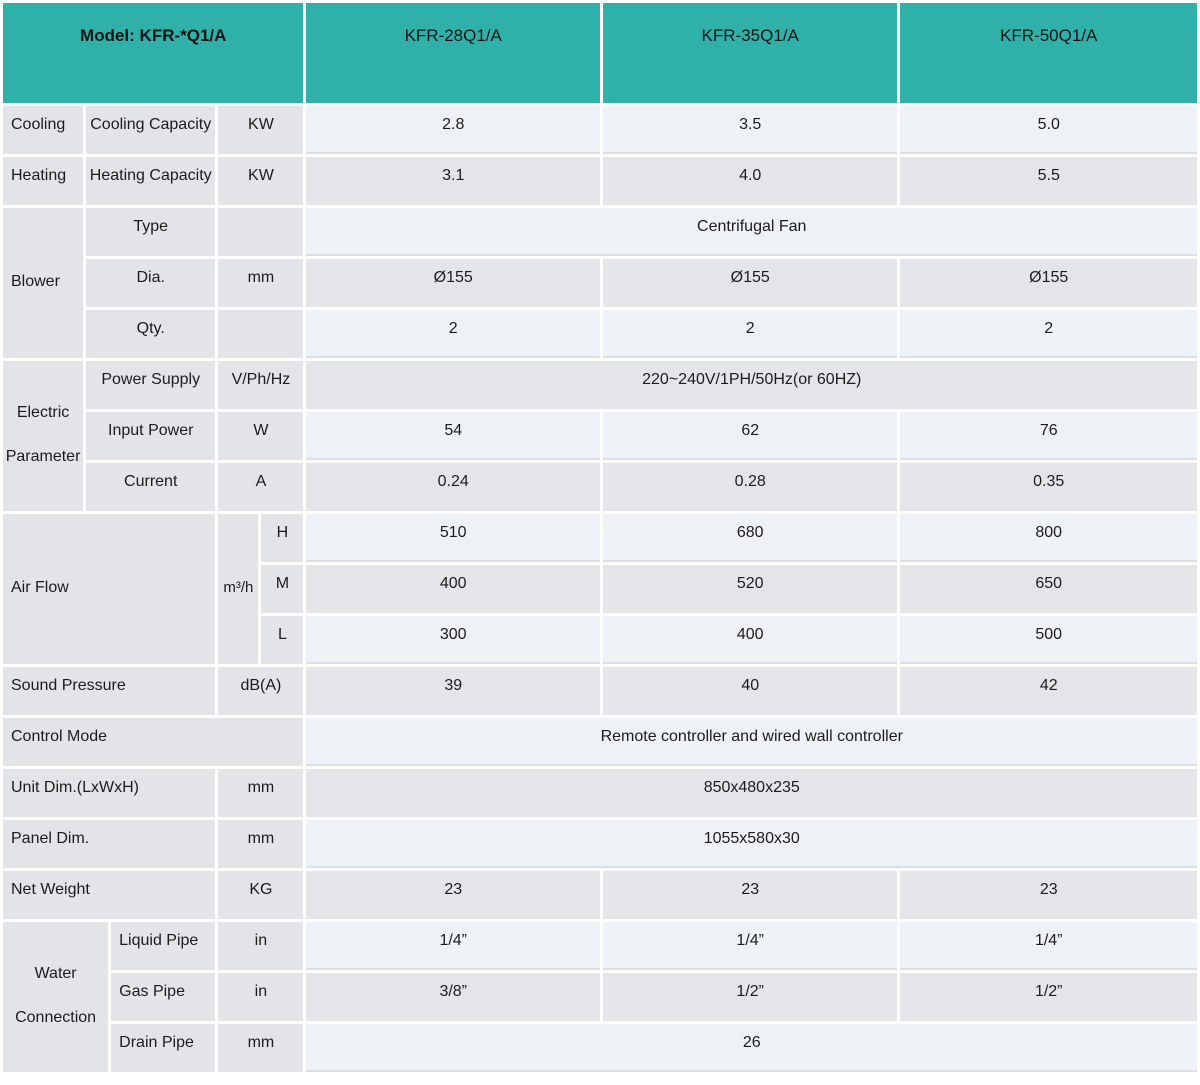 This screenshot has width=1200, height=1085. What do you see at coordinates (109, 844) in the screenshot?
I see `panel-dim-label: Panel Dim.` at bounding box center [109, 844].